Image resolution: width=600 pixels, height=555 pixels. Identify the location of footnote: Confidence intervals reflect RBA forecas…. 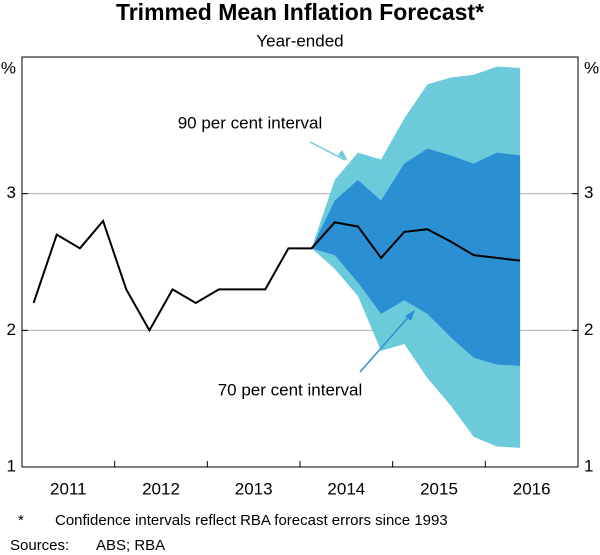
(251, 520).